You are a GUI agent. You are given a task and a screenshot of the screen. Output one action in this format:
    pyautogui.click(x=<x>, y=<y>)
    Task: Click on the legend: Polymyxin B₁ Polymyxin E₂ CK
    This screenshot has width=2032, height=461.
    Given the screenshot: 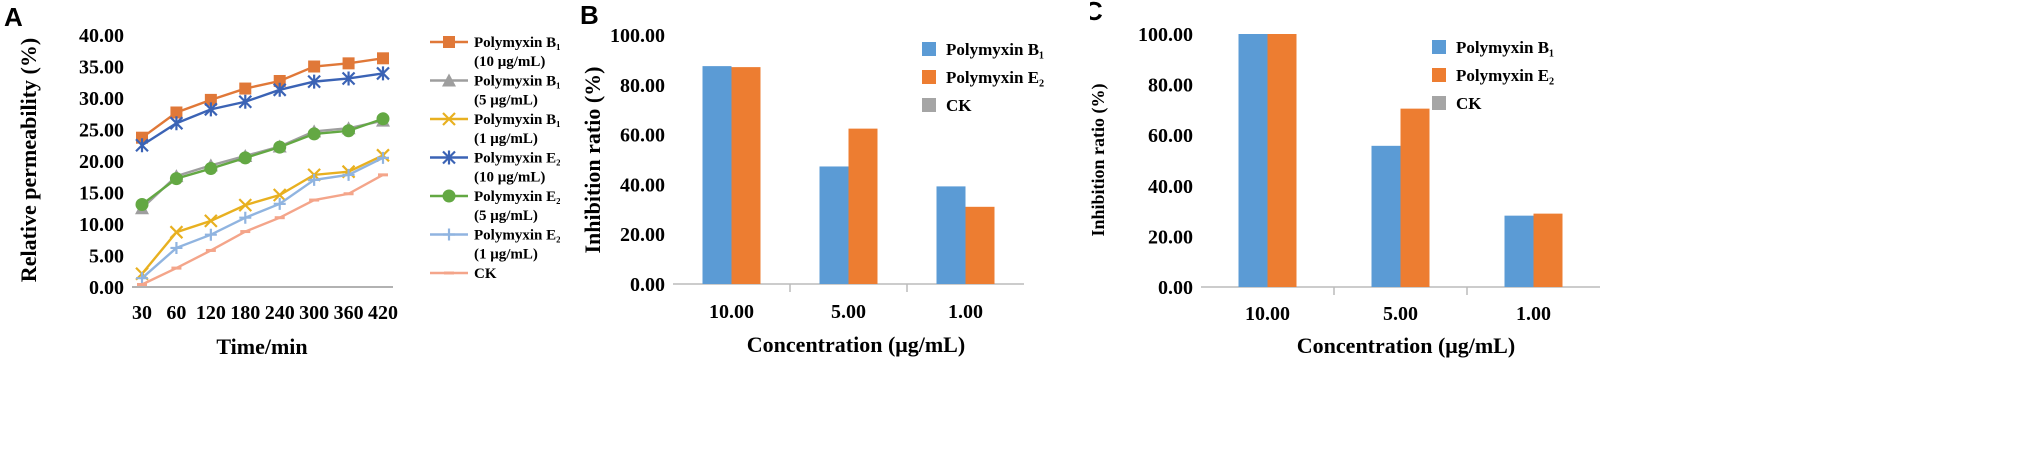 What is the action you would take?
    pyautogui.click(x=1493, y=75)
    